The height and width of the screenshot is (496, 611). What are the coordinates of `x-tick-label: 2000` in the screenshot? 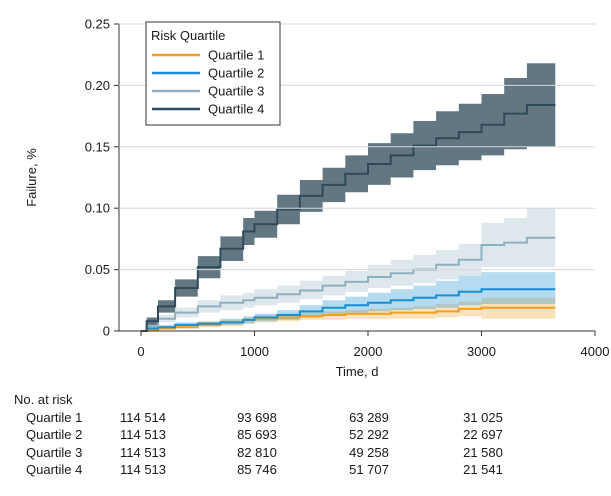 It's located at (368, 351).